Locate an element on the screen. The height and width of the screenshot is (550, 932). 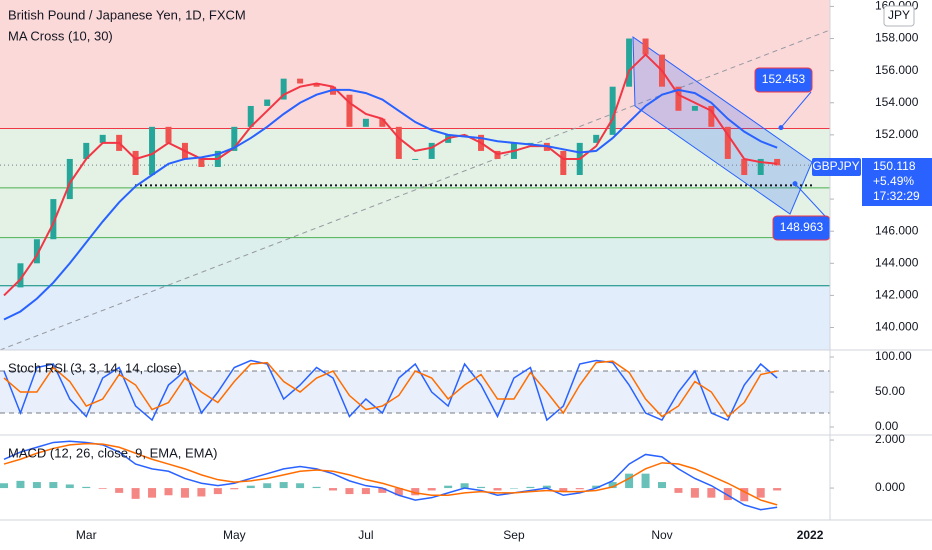
last-price: 150.118 is located at coordinates (894, 166).